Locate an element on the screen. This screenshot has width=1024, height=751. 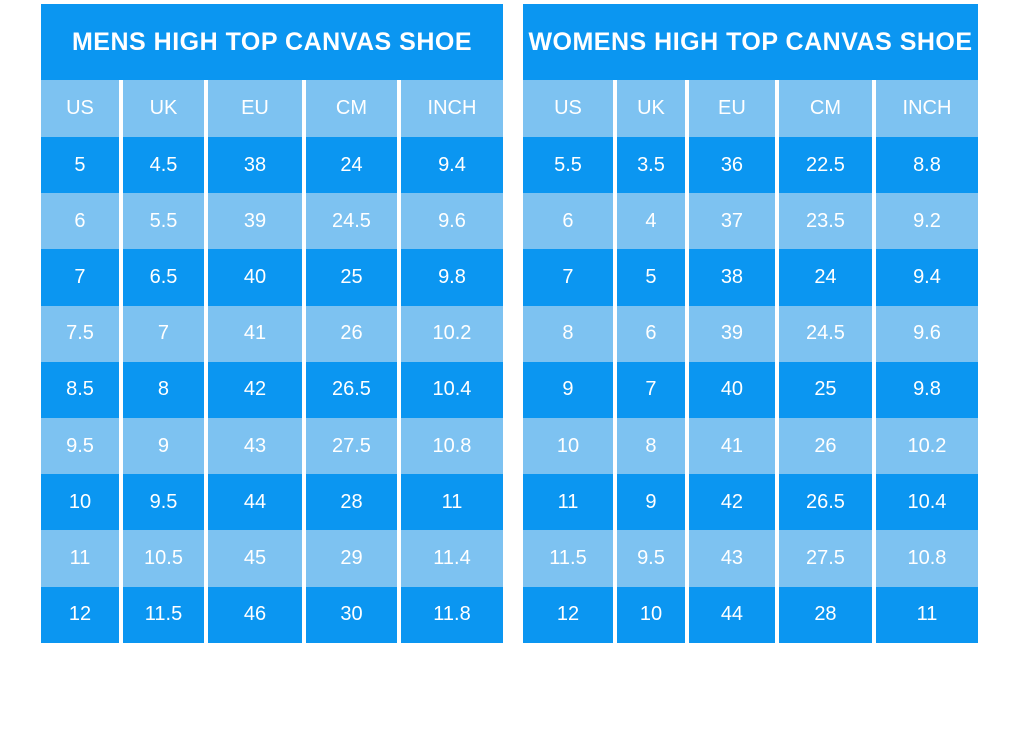
table-row: 11 9 42 26.5 10.4 is located at coordinates (750, 502).